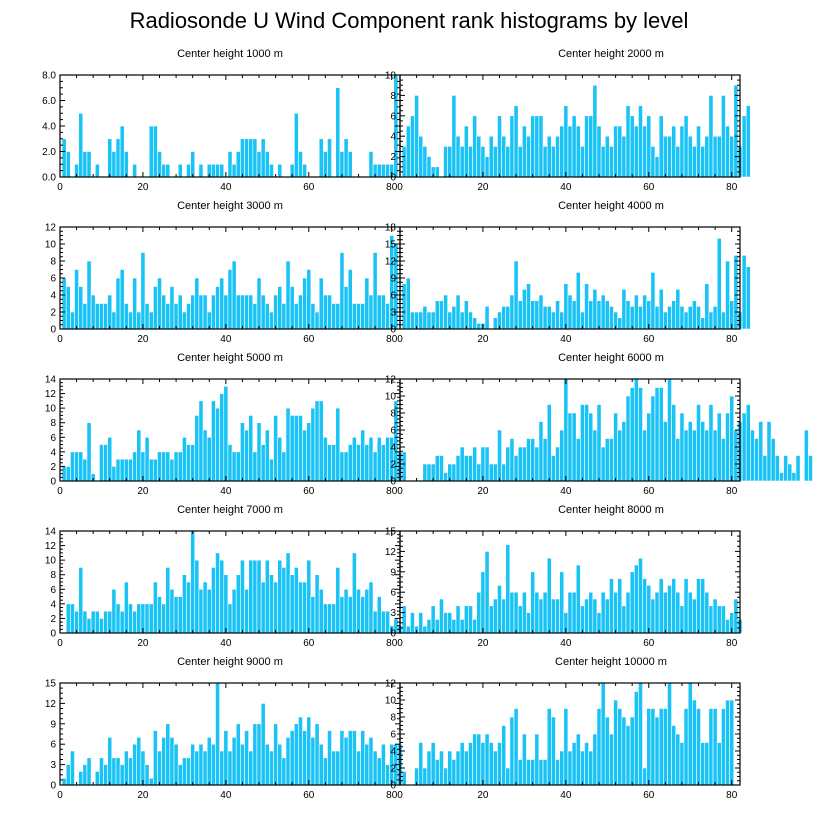 This screenshot has height=824, width=818. I want to click on y-tick-label: 2, so click(393, 157).